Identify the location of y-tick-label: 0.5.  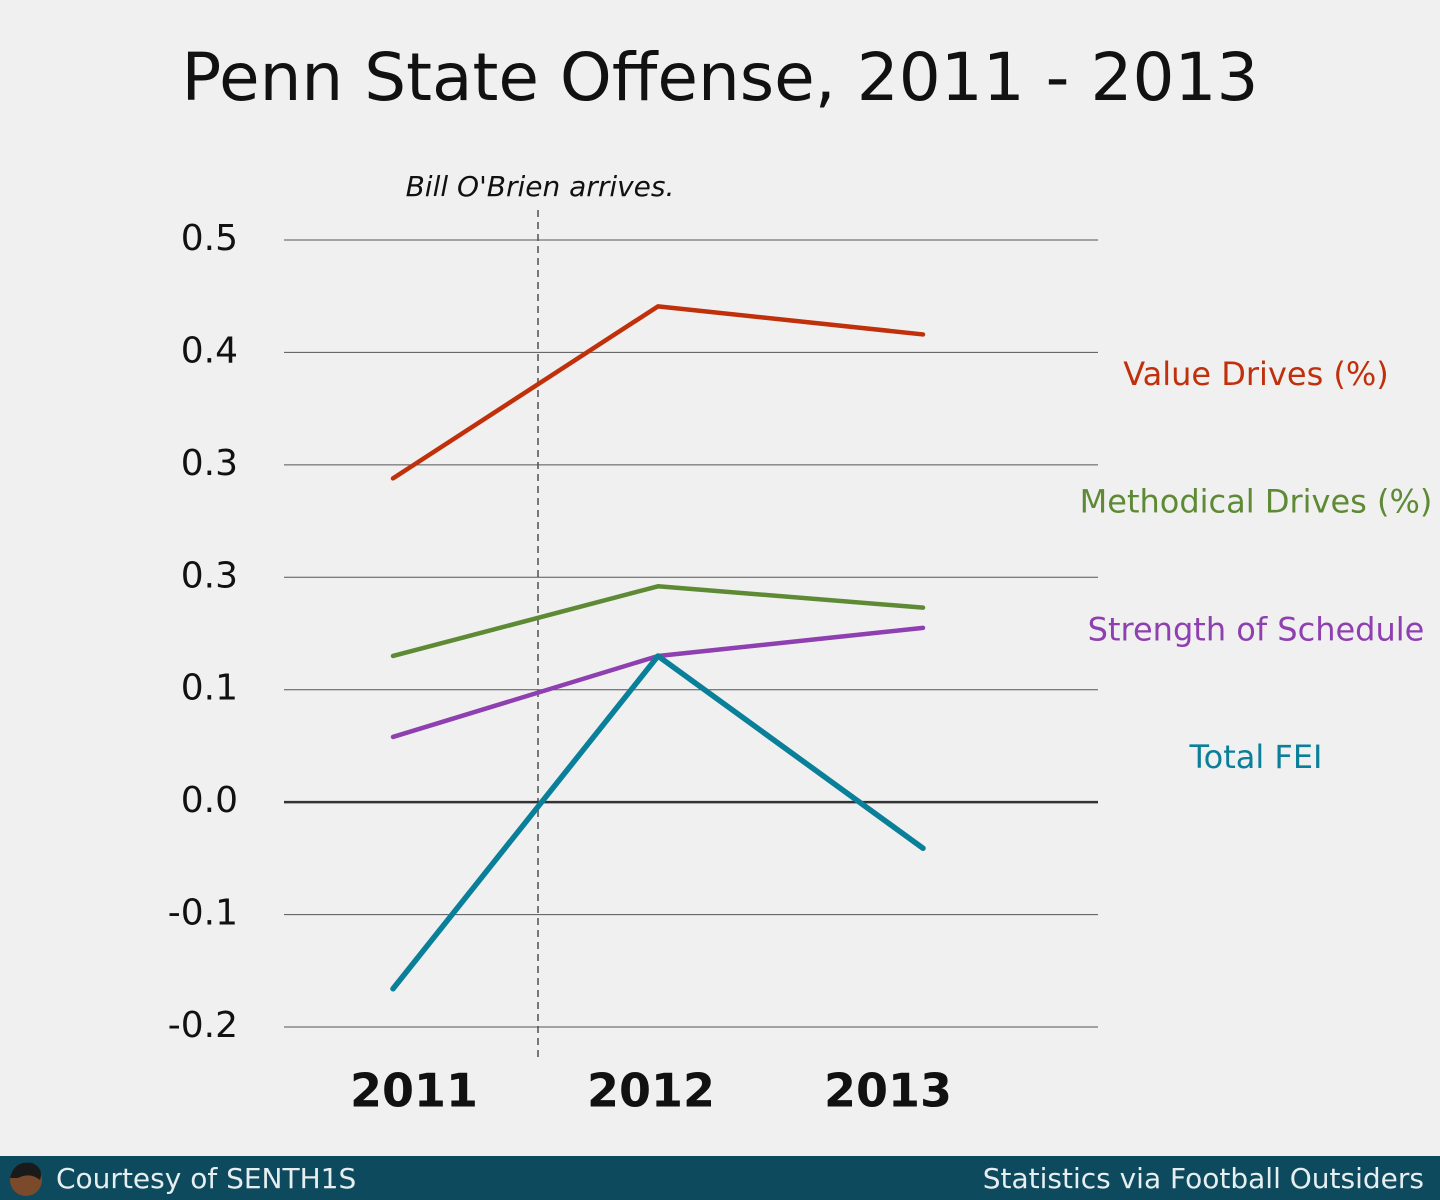
(209, 238).